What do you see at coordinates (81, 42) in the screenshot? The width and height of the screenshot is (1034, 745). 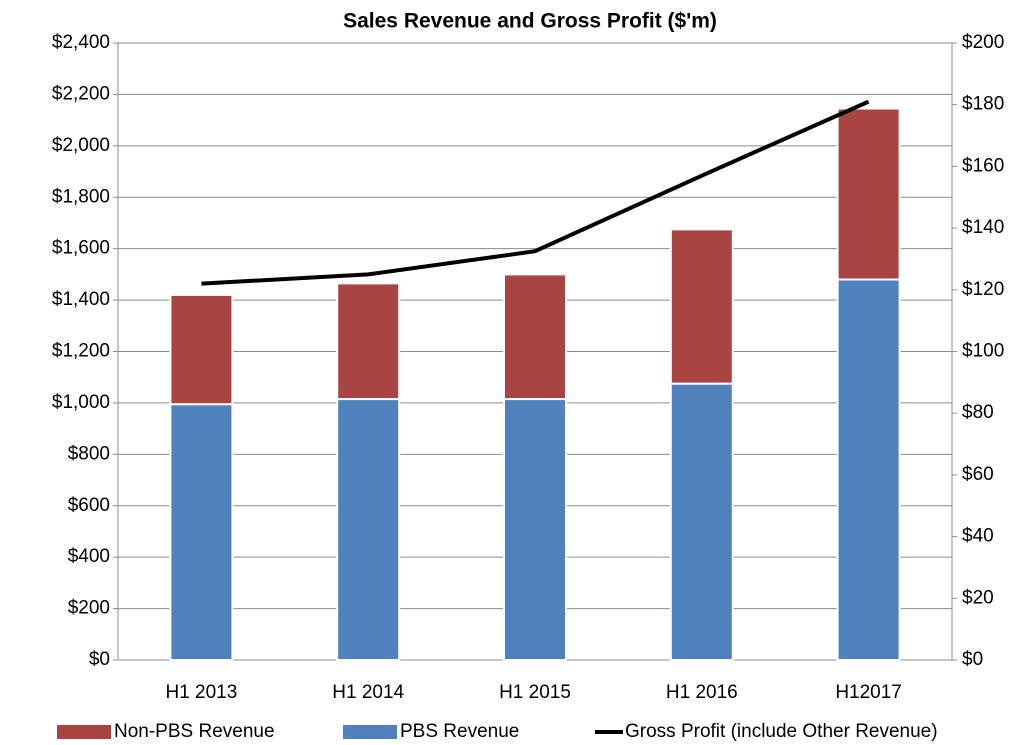 I see `y-tick-label: $2,400` at bounding box center [81, 42].